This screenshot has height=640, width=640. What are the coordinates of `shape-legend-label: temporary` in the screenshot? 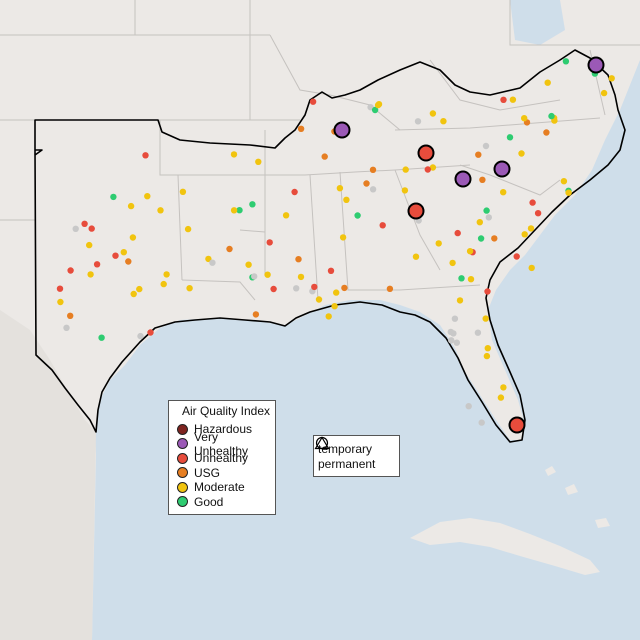 It's located at (345, 448).